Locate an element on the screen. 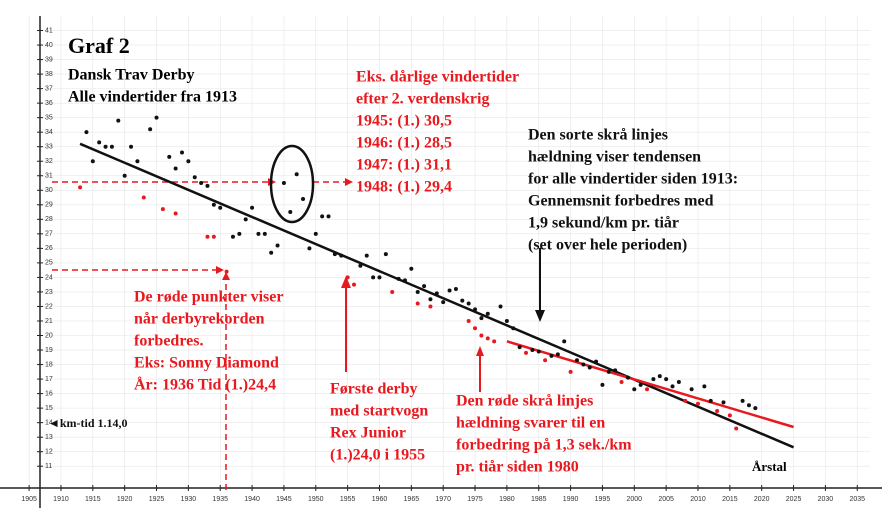  y-tick-label: 39 is located at coordinates (49, 59).